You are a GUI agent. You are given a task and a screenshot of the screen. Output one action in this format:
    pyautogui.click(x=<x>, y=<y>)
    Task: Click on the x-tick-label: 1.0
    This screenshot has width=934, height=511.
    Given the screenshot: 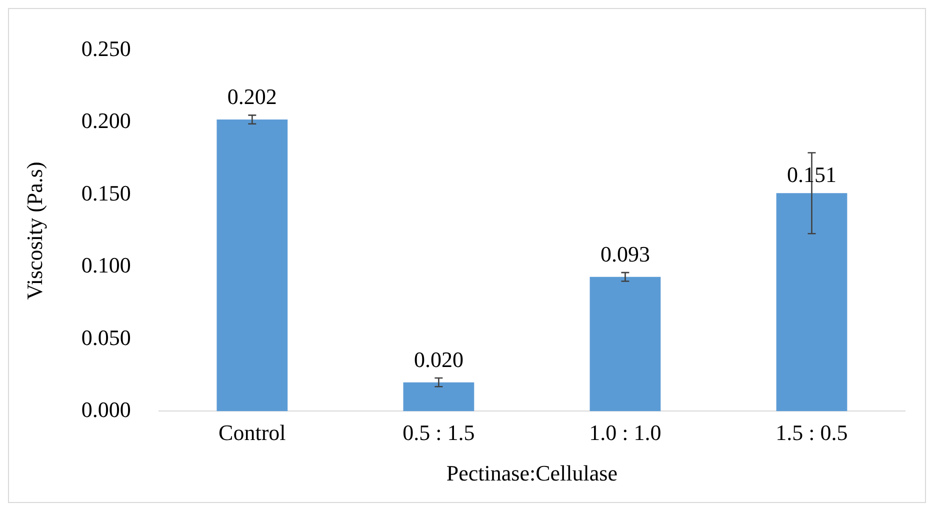 What is the action you would take?
    pyautogui.click(x=625, y=433)
    